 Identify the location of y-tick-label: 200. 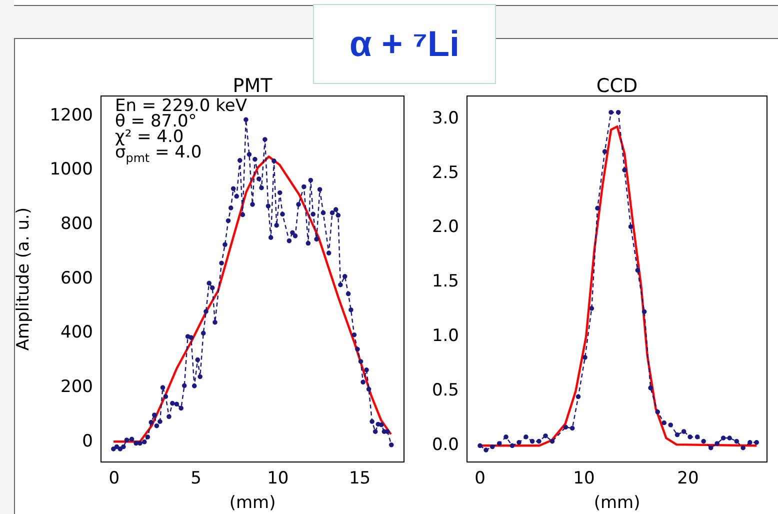
(76, 386).